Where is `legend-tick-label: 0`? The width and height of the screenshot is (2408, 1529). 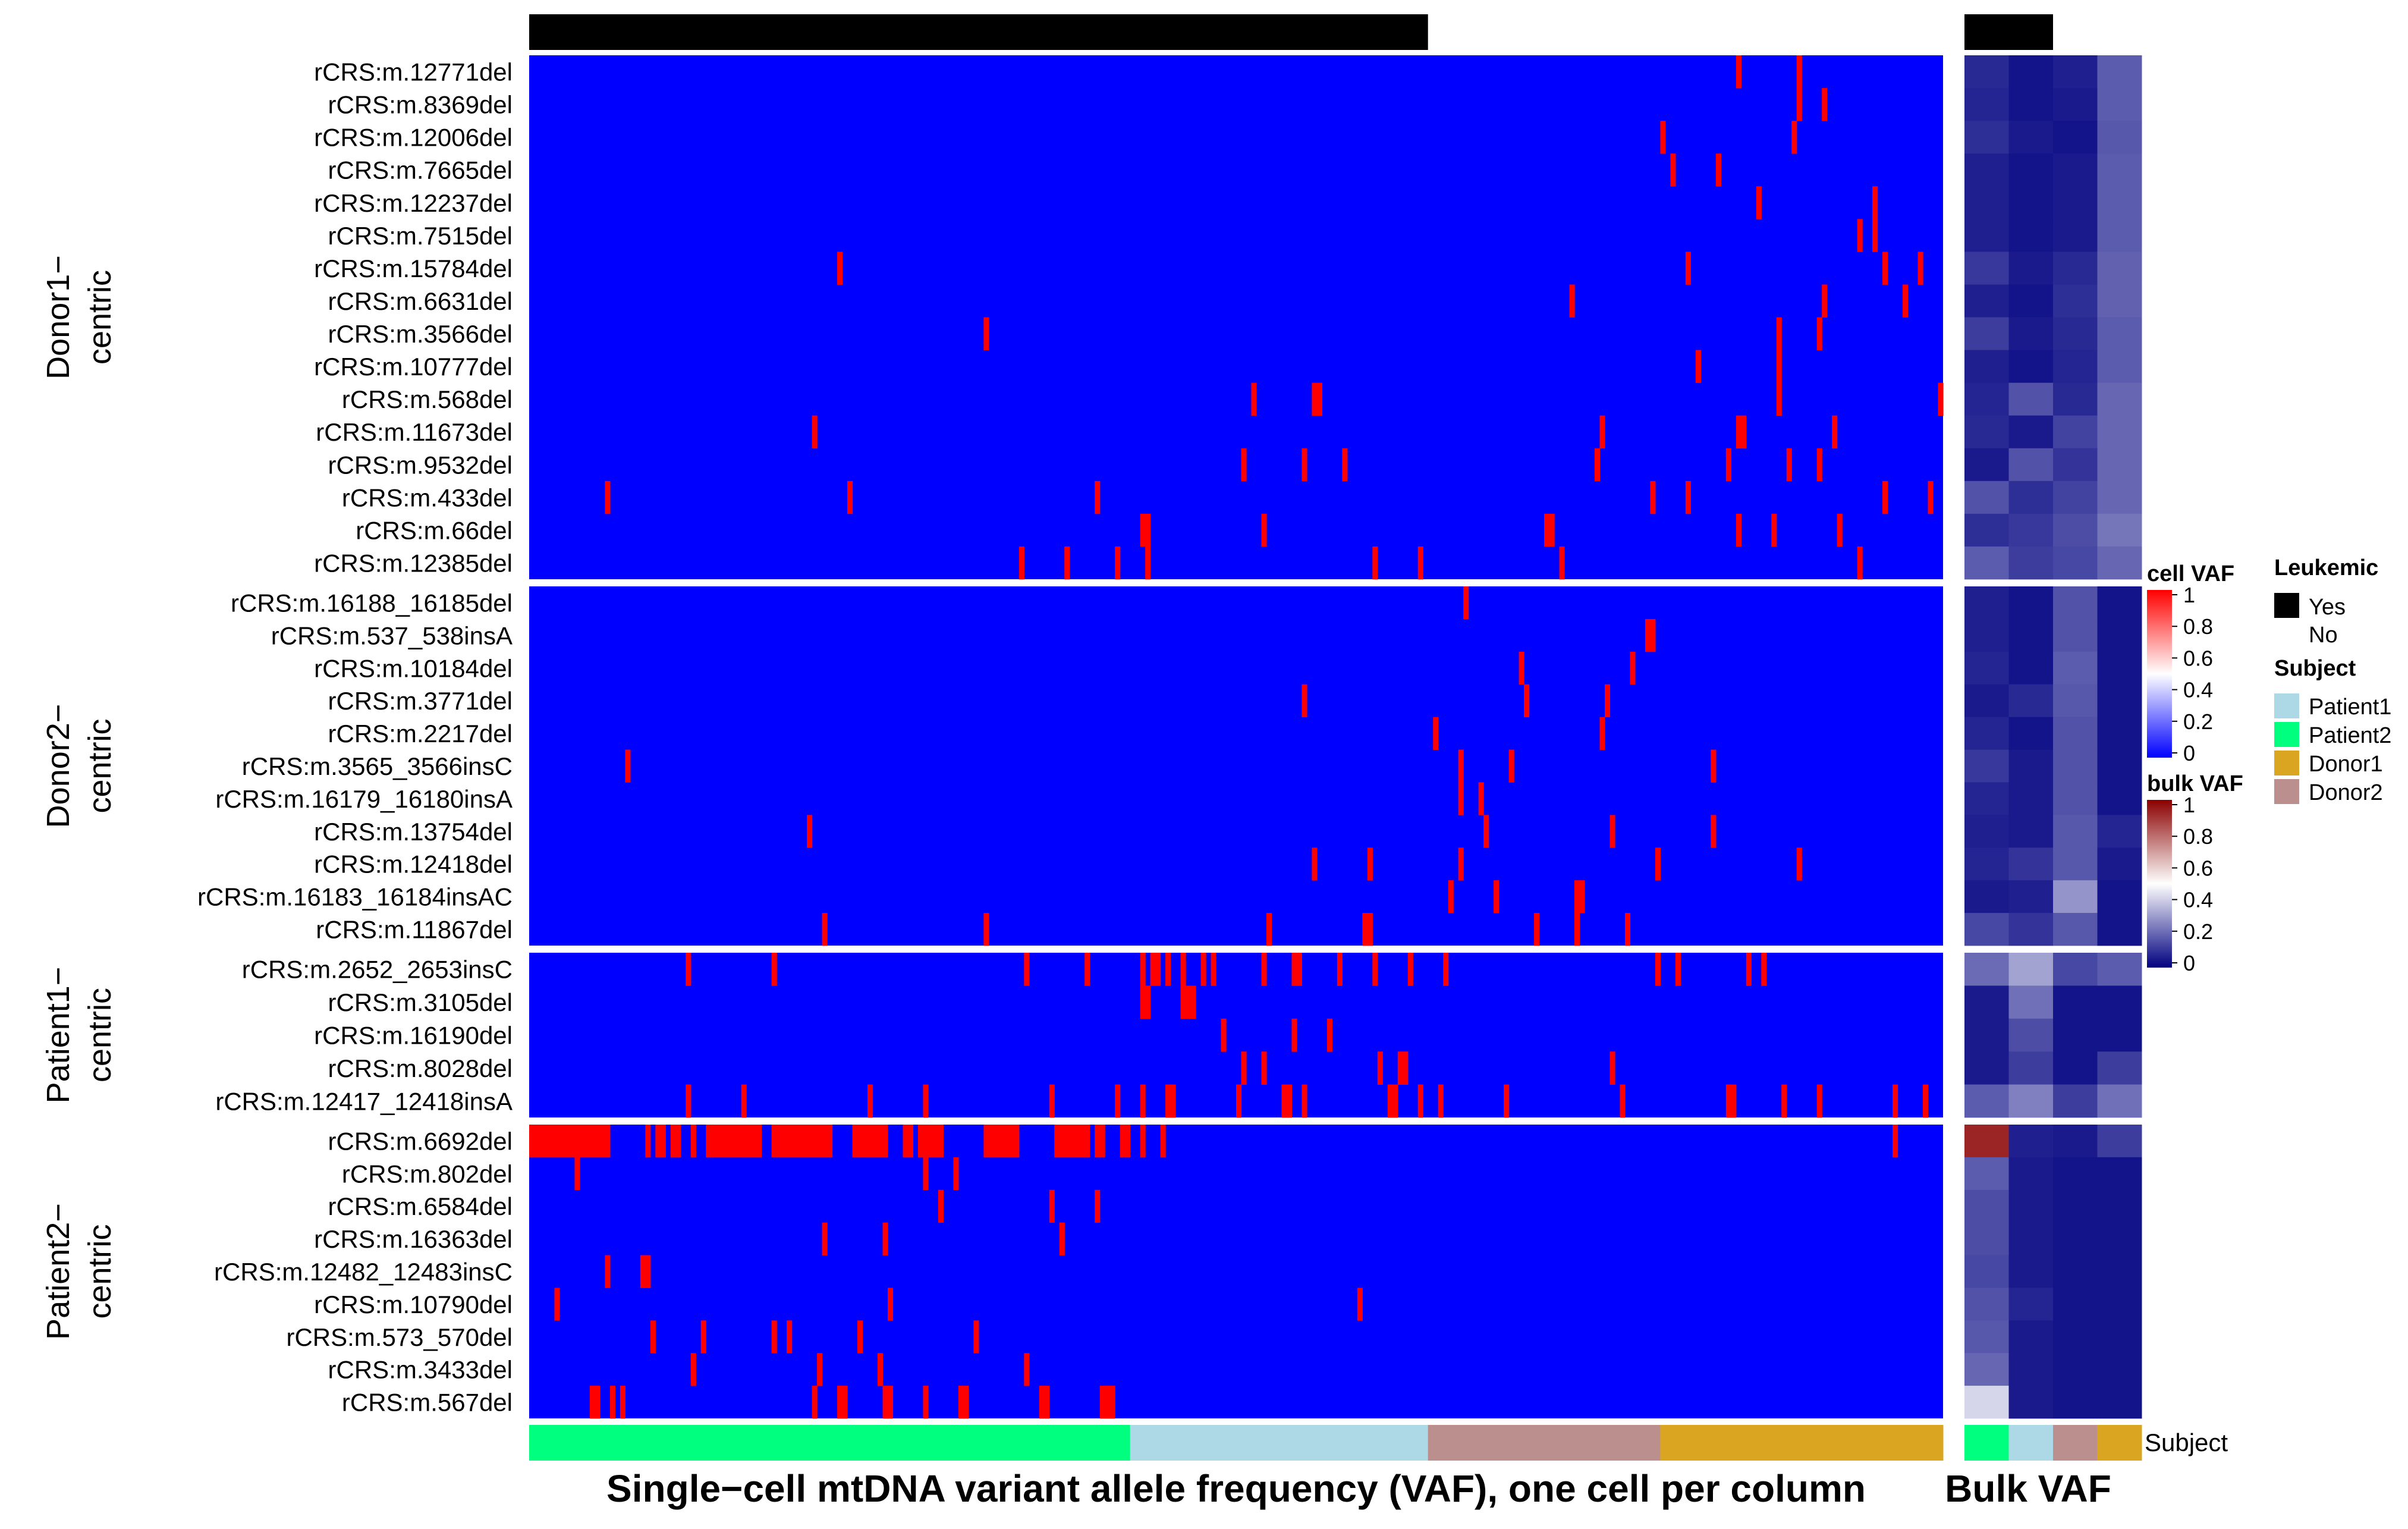
legend-tick-label: 0 is located at coordinates (2189, 963).